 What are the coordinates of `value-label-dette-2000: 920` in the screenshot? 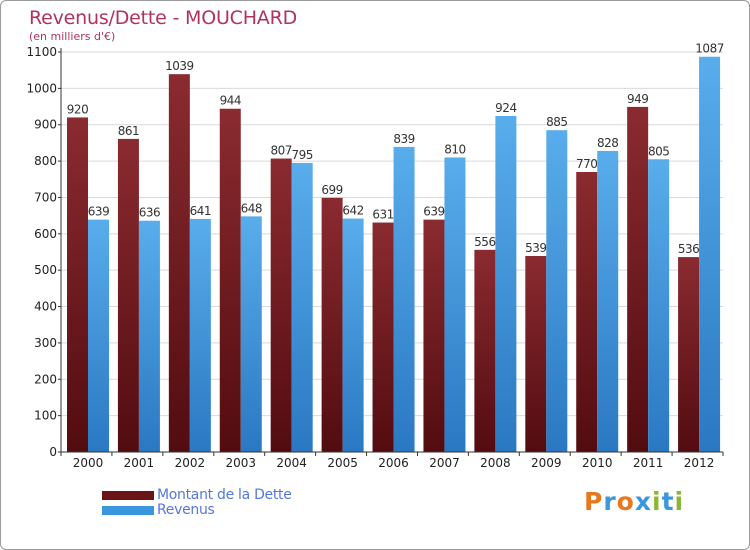 It's located at (77, 109).